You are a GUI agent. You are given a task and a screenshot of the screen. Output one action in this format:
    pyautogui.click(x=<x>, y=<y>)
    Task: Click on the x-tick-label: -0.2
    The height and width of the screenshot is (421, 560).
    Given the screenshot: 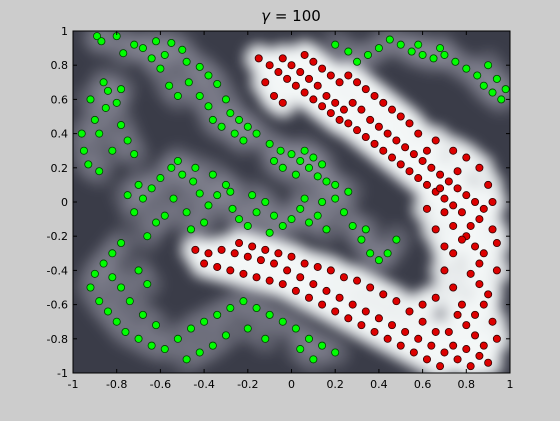 What is the action you would take?
    pyautogui.click(x=247, y=384)
    